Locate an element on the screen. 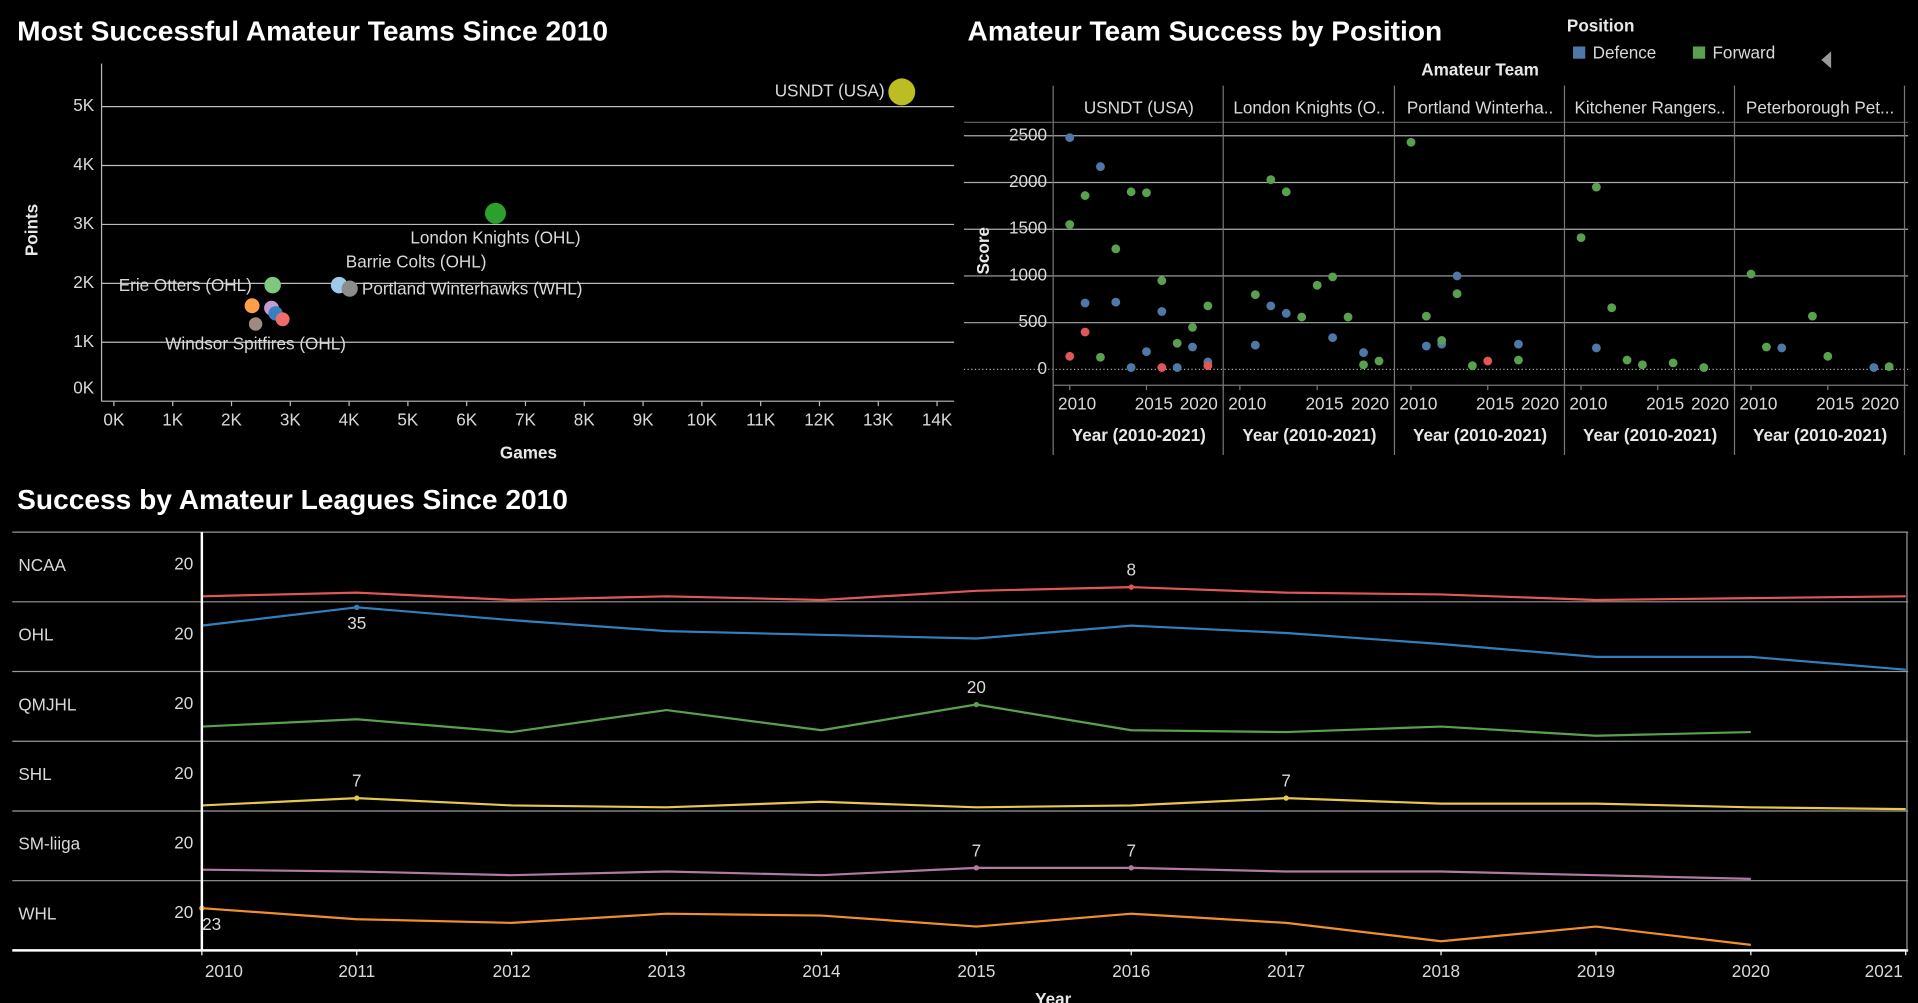 This screenshot has height=1003, width=1918. y-axis-label: Points is located at coordinates (32, 230).